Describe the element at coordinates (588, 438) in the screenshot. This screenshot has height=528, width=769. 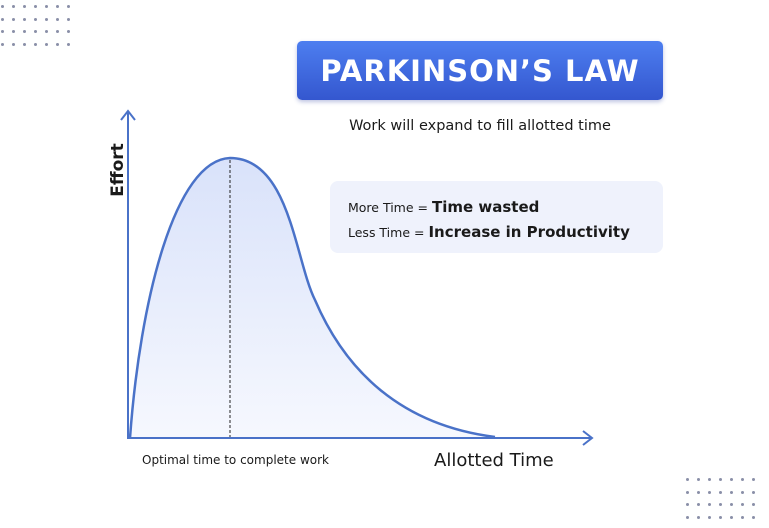
I see `x-axis-arrow-icon` at that location.